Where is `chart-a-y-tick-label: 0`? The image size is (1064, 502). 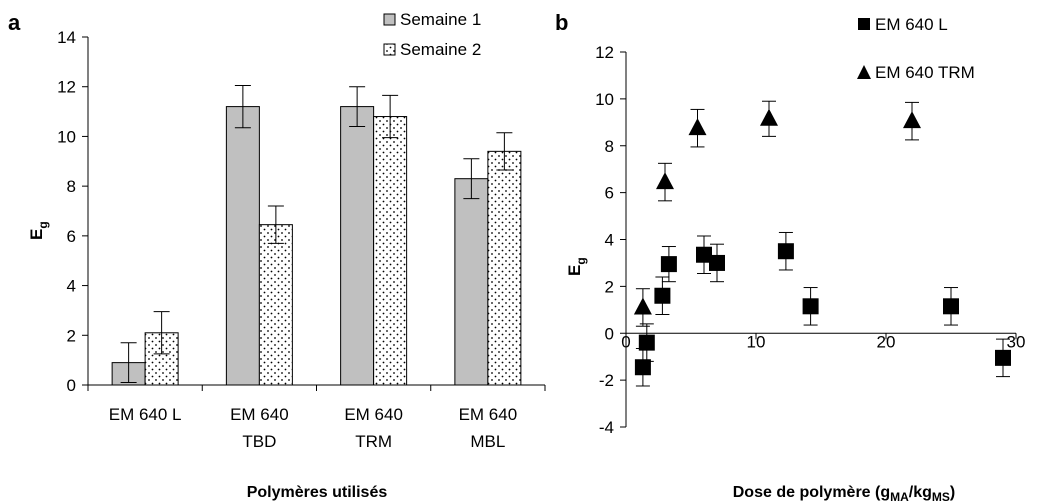
chart-a-y-tick-label: 0 is located at coordinates (71, 385).